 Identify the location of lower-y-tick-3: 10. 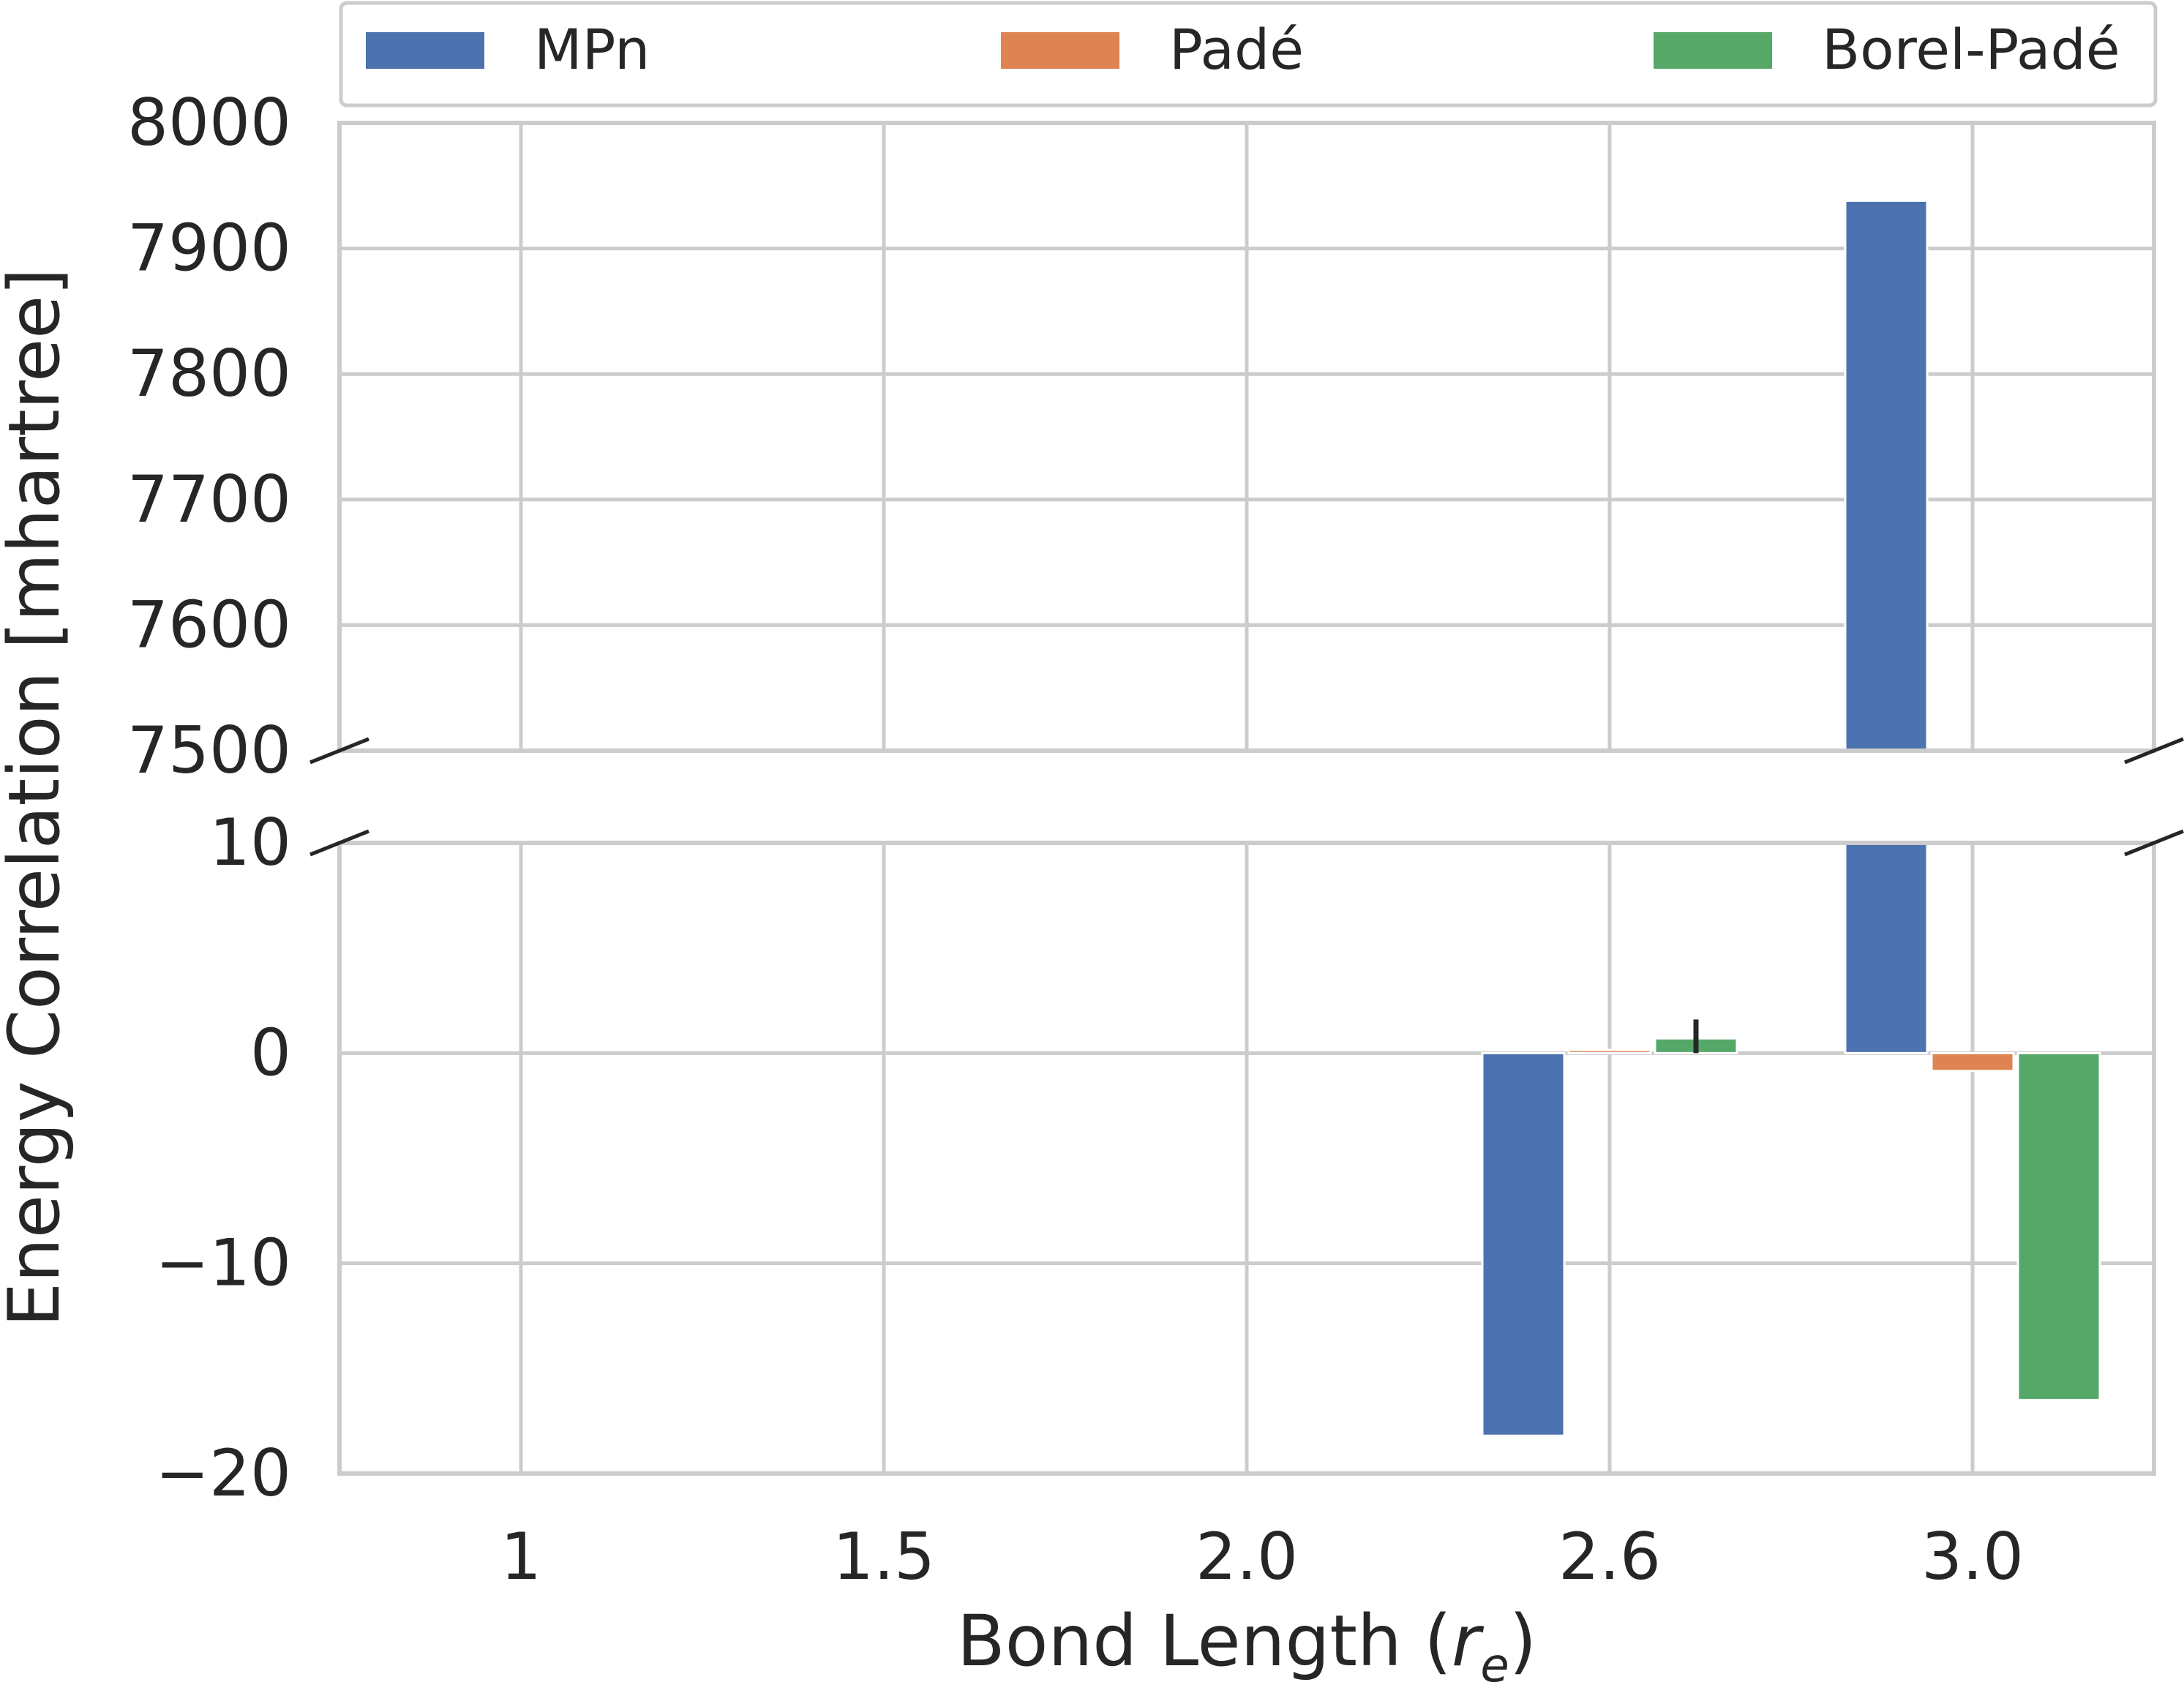
(250, 842).